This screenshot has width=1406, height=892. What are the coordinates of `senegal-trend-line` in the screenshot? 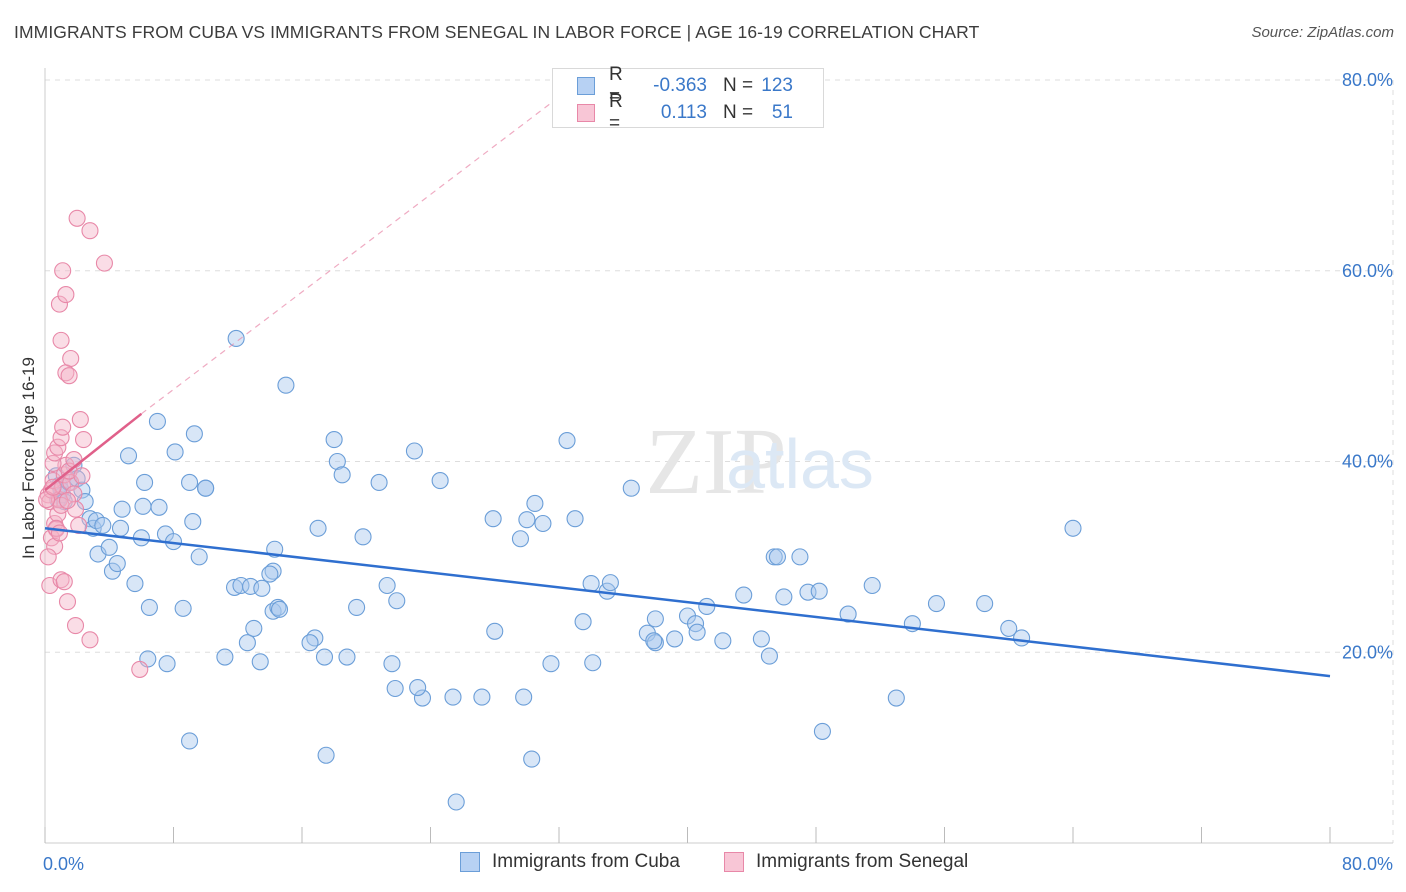 It's located at (93, 452).